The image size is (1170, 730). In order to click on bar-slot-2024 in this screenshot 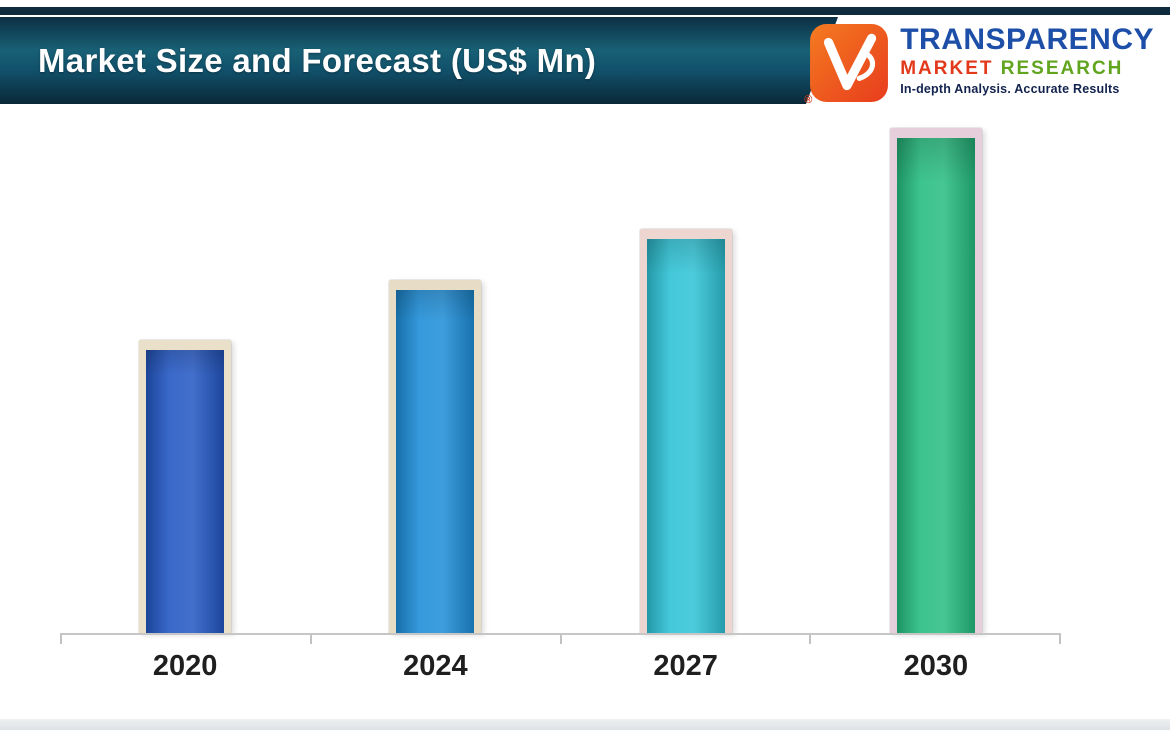, I will do `click(435, 380)`.